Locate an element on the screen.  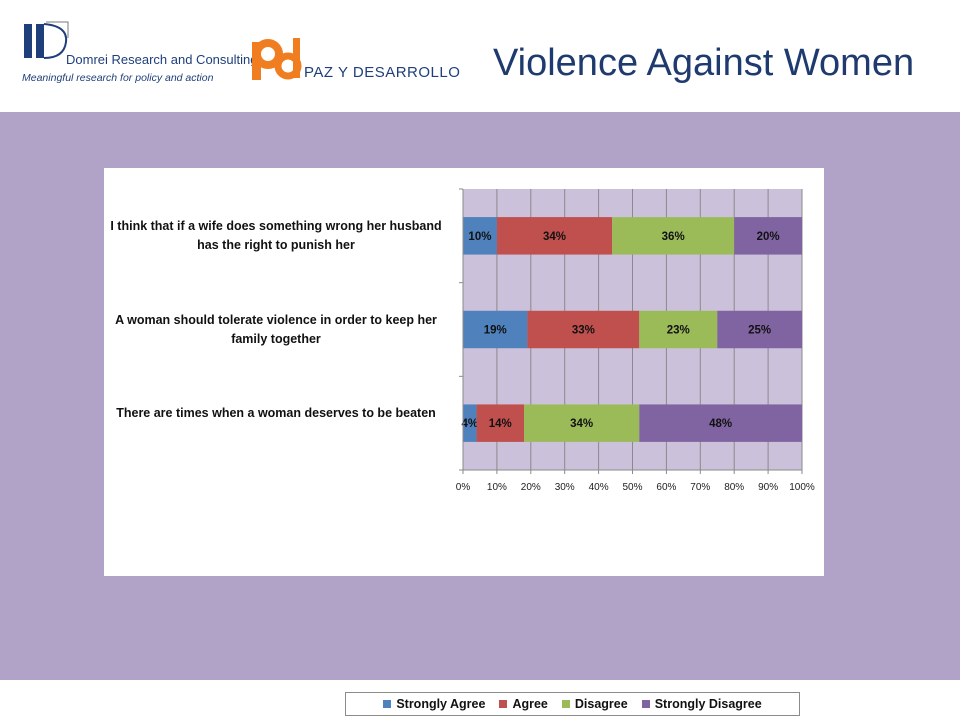
data-label: 20% is located at coordinates (768, 237).